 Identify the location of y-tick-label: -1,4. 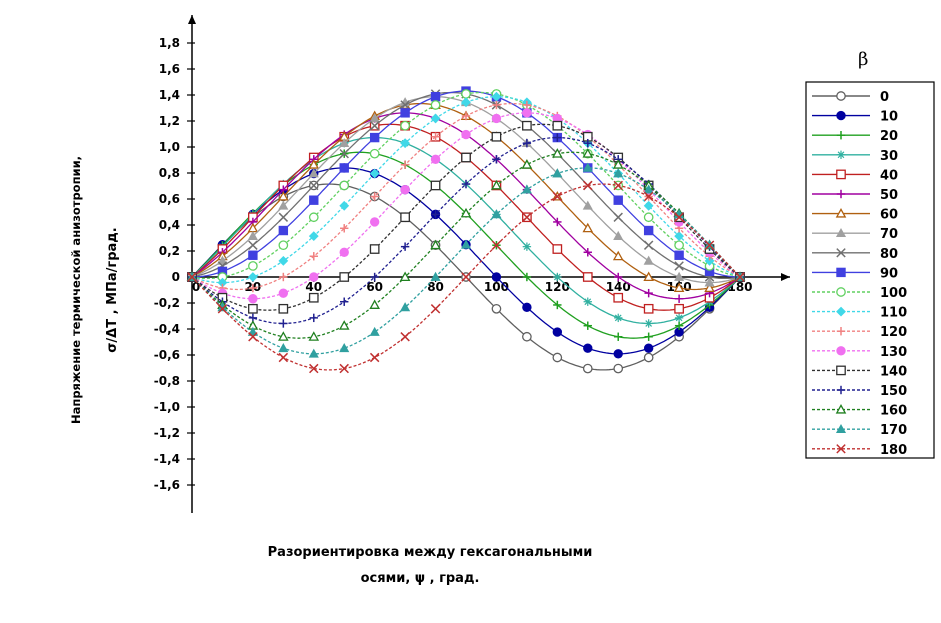
(167, 459).